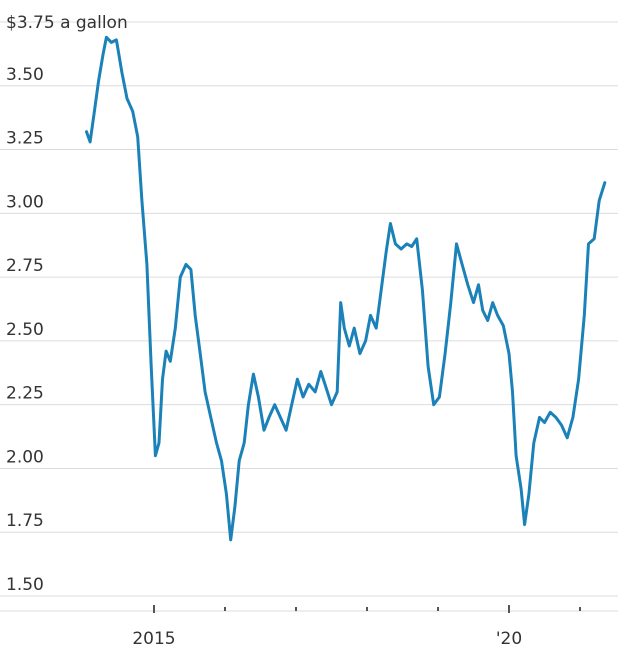  Describe the element at coordinates (25, 457) in the screenshot. I see `y-tick-label: 2.00` at that location.